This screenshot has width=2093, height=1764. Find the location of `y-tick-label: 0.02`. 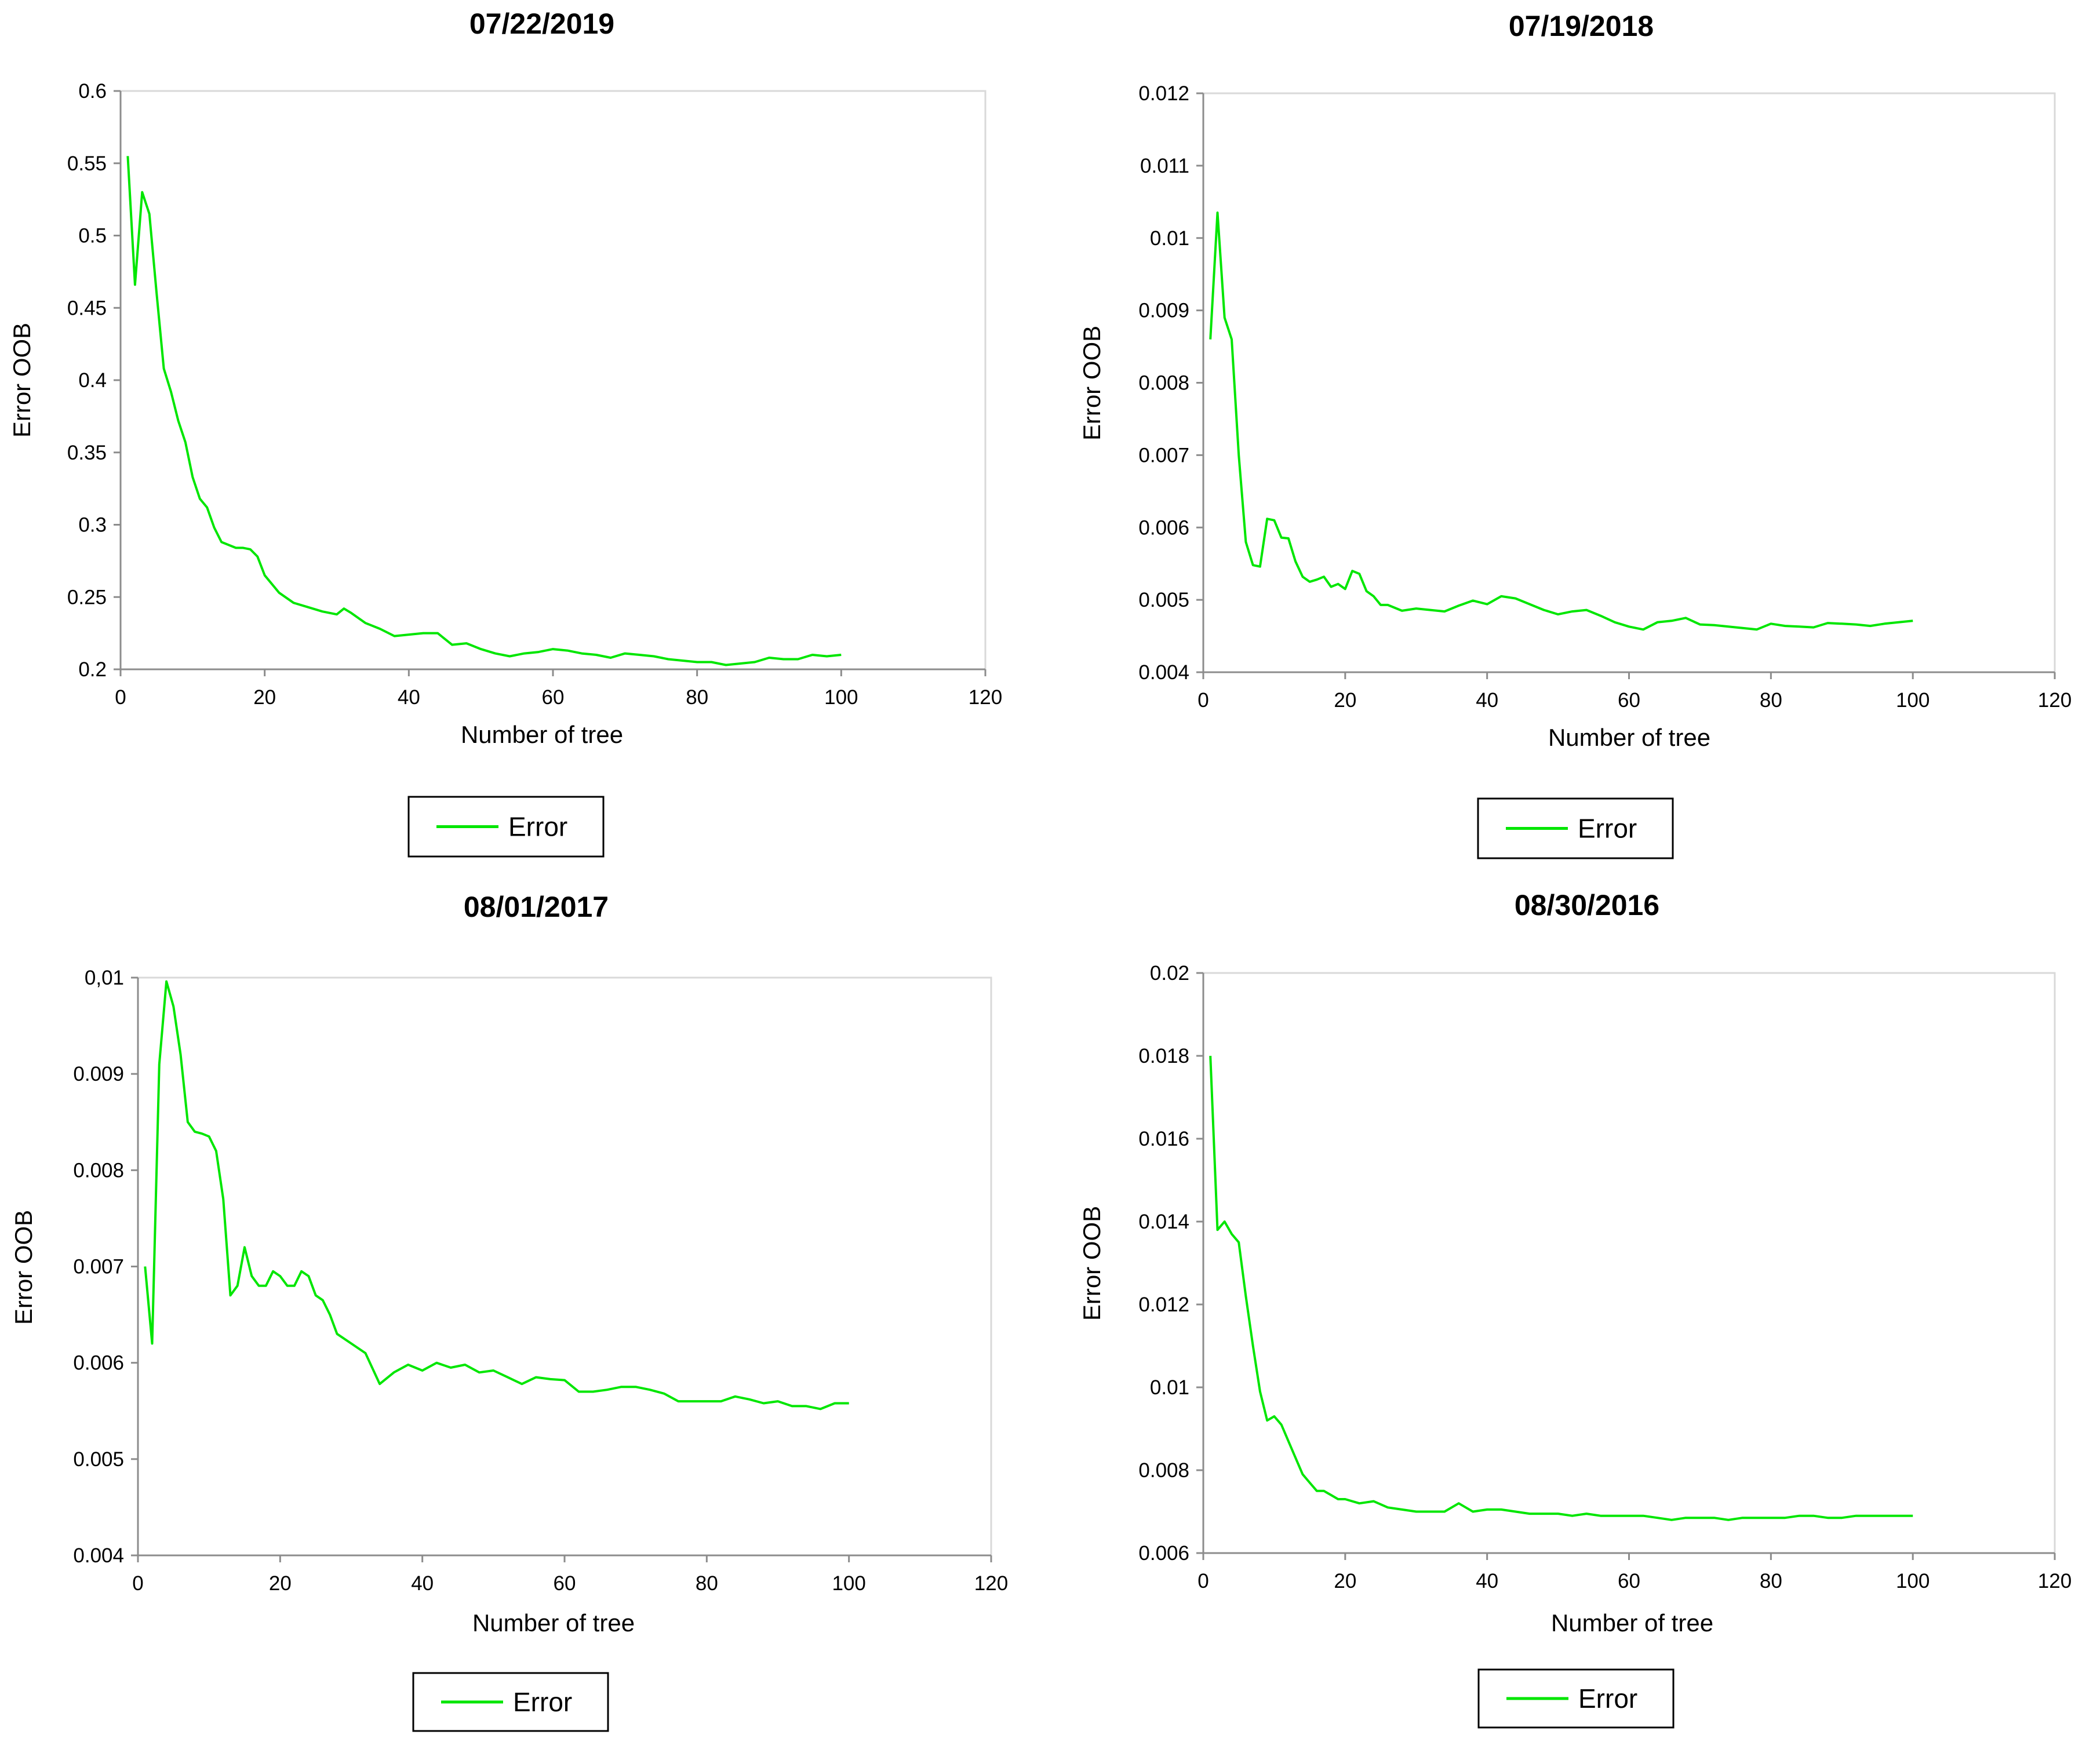

y-tick-label: 0.02 is located at coordinates (1169, 973).